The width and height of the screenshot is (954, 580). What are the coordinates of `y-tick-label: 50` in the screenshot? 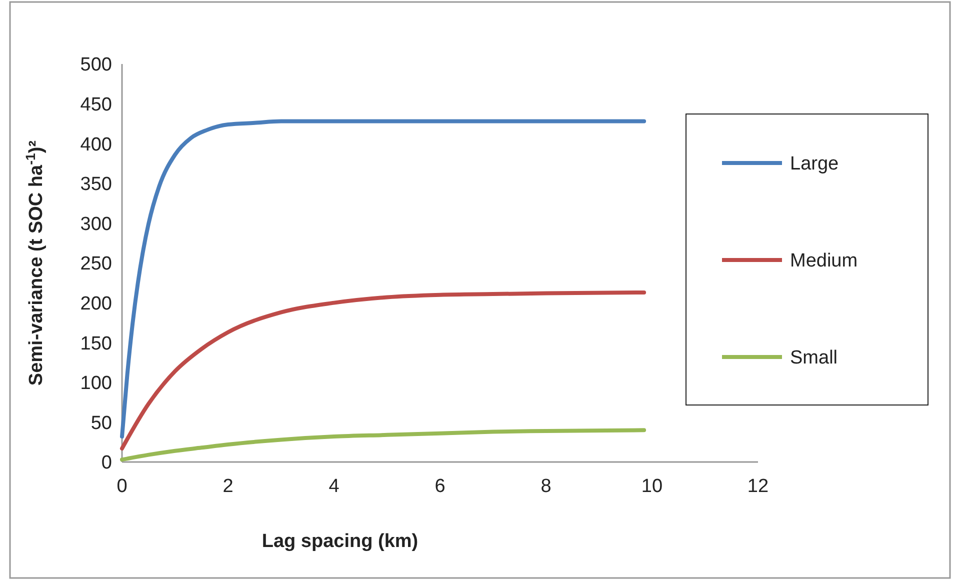 It's located at (101, 423).